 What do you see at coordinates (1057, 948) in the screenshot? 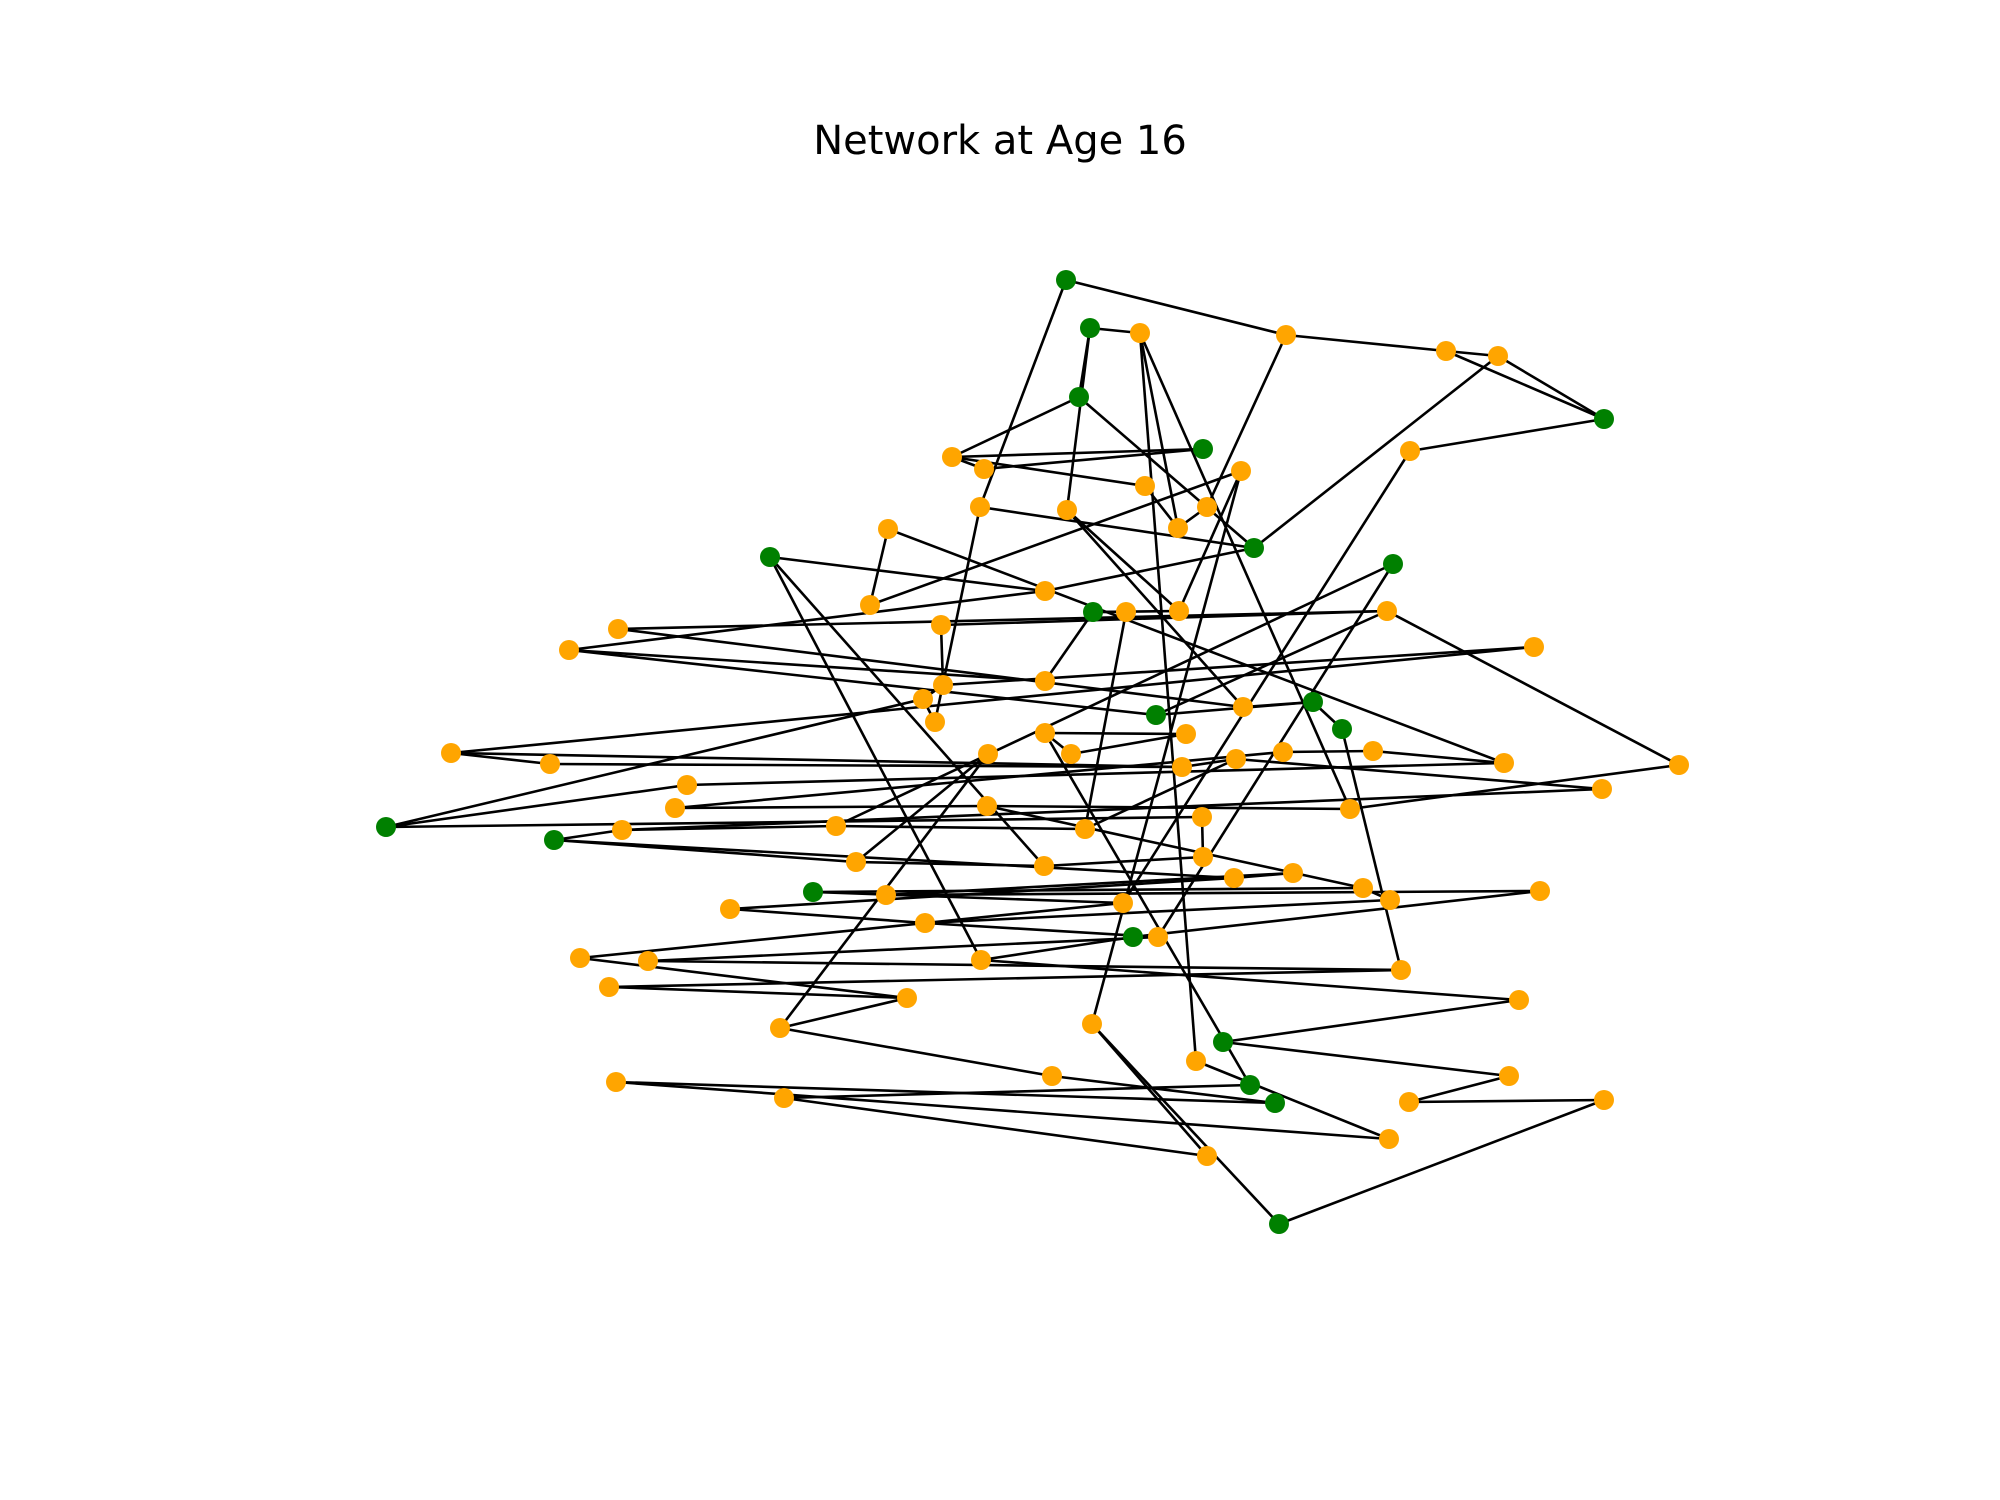
I see `edge-n77-n79` at bounding box center [1057, 948].